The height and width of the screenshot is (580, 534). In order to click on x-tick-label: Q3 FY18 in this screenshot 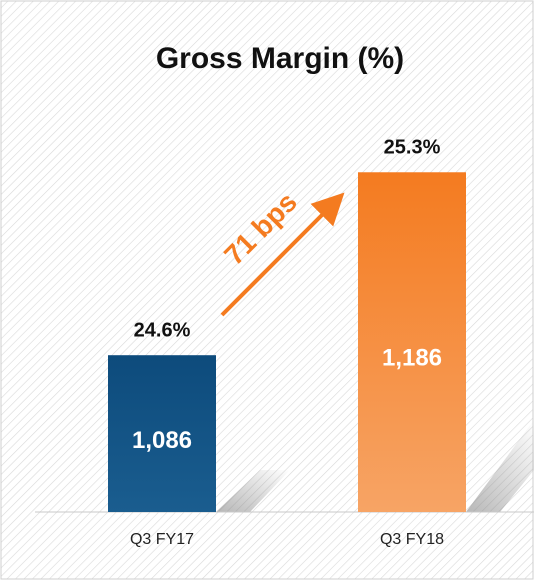, I will do `click(412, 539)`.